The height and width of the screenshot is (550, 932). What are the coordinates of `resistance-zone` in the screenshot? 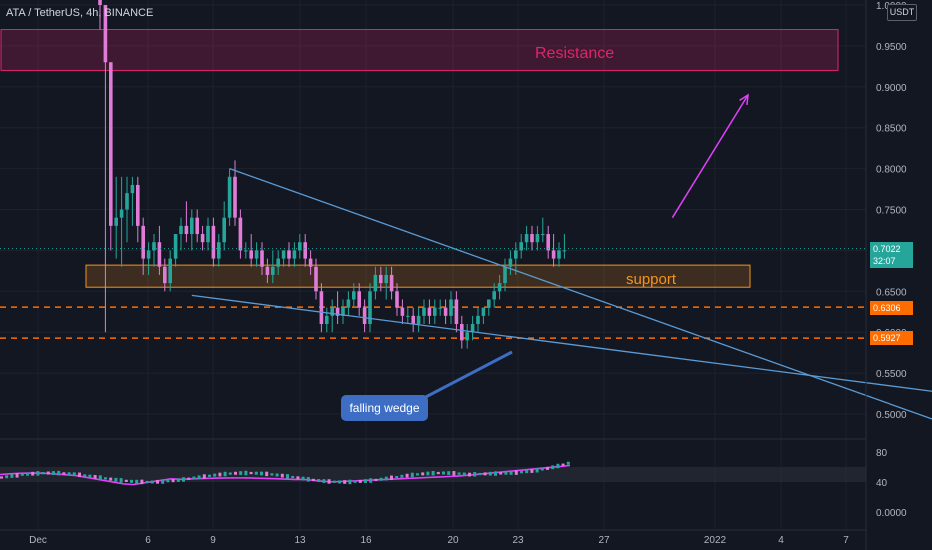 It's located at (419, 50).